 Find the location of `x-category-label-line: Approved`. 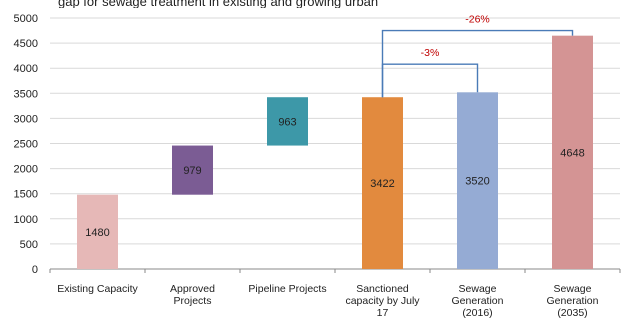

x-category-label-line: Approved is located at coordinates (192, 289).